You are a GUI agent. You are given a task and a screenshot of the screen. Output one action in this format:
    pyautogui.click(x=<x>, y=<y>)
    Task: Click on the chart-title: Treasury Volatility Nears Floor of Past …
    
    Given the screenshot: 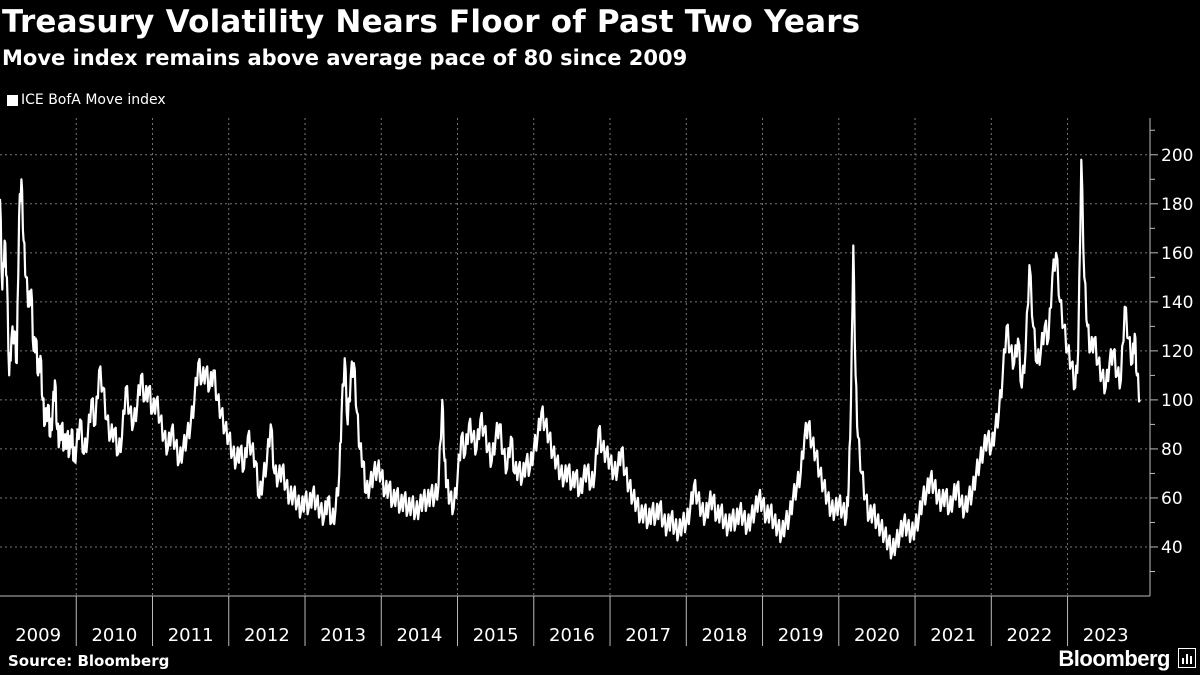 What is the action you would take?
    pyautogui.click(x=431, y=22)
    